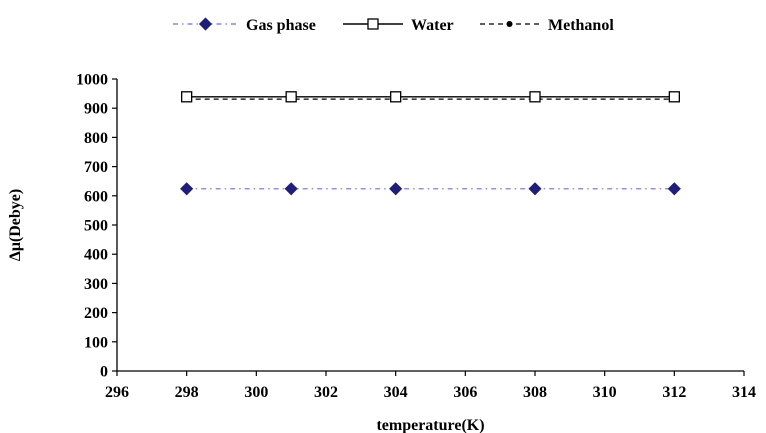 This screenshot has width=766, height=433. What do you see at coordinates (674, 392) in the screenshot?
I see `x-tick-label: 312` at bounding box center [674, 392].